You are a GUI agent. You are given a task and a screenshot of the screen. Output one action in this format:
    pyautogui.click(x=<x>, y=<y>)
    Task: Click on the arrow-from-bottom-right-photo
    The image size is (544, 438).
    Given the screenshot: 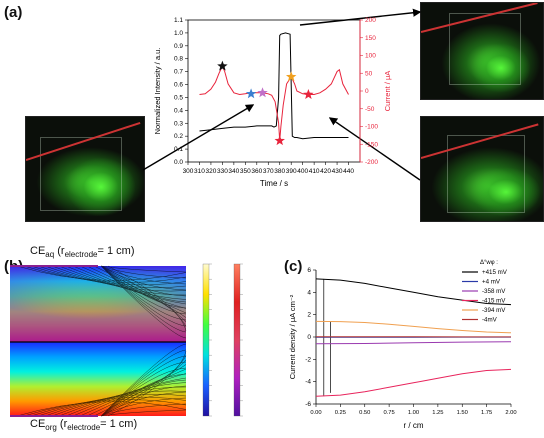 What is the action you would take?
    pyautogui.click(x=374, y=149)
    